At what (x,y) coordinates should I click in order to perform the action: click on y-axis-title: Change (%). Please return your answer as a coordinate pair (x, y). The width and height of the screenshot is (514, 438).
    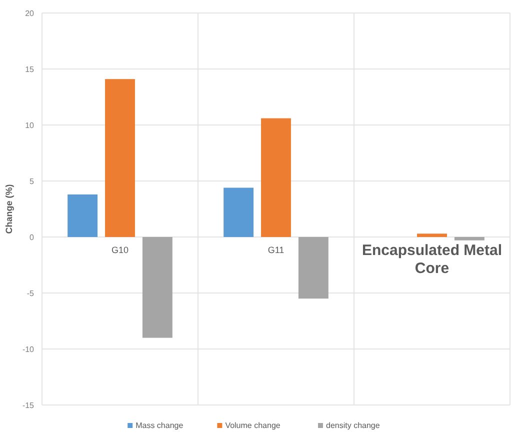
    Looking at the image, I should click on (9, 209).